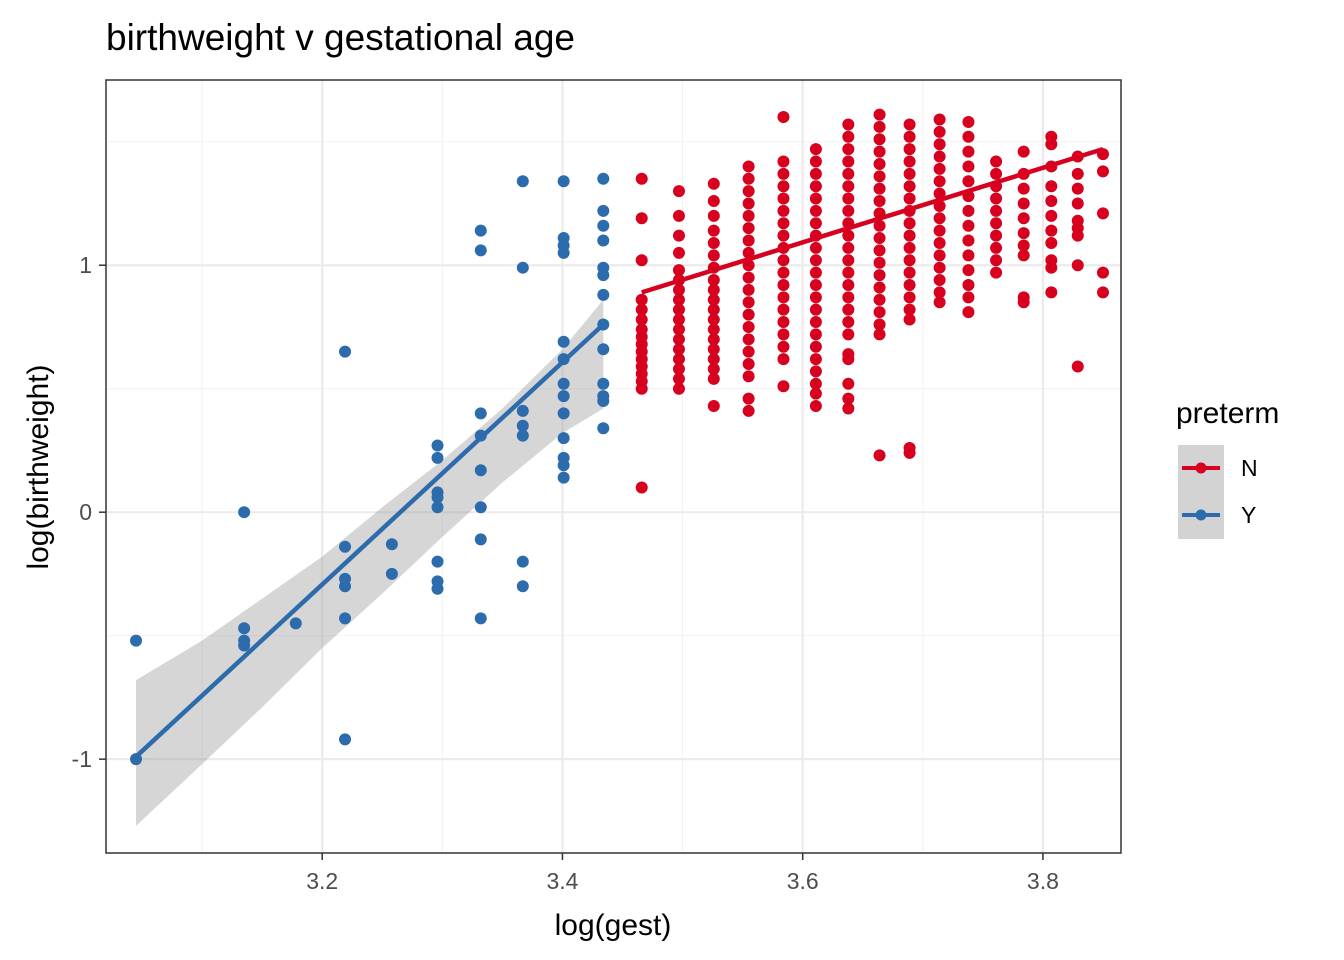 The width and height of the screenshot is (1344, 960). What do you see at coordinates (1249, 468) in the screenshot?
I see `legend-label-N: N` at bounding box center [1249, 468].